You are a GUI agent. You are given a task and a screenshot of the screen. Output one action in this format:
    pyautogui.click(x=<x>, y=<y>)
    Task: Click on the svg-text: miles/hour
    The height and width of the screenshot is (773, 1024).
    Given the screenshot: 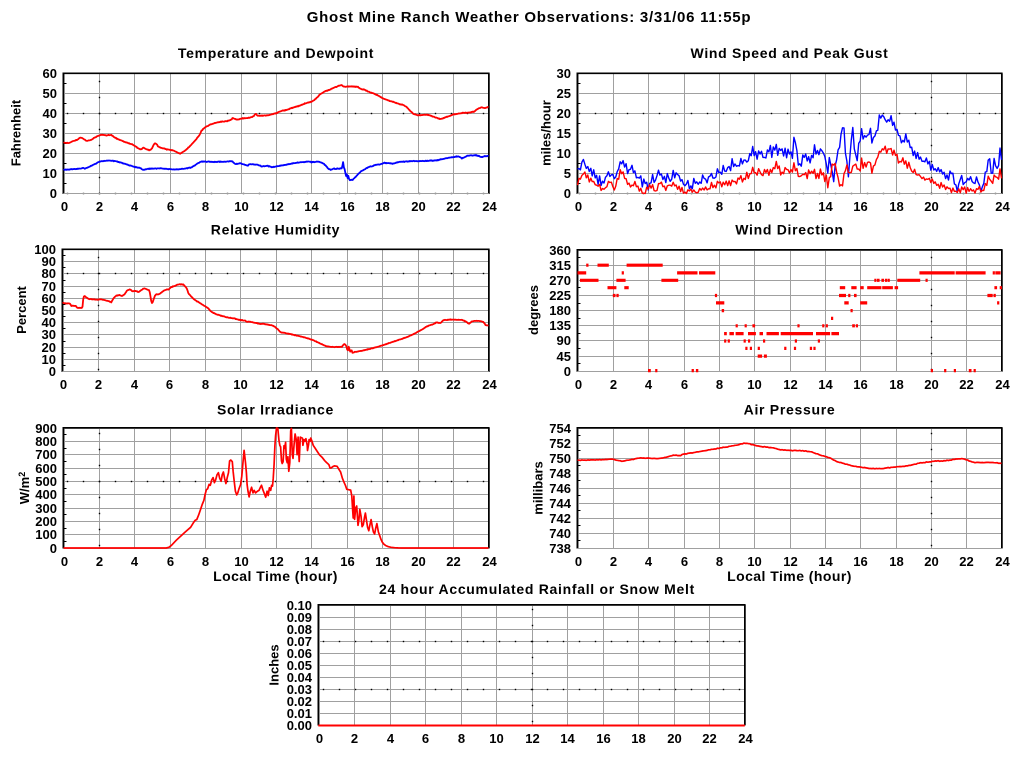 What is the action you would take?
    pyautogui.click(x=546, y=133)
    